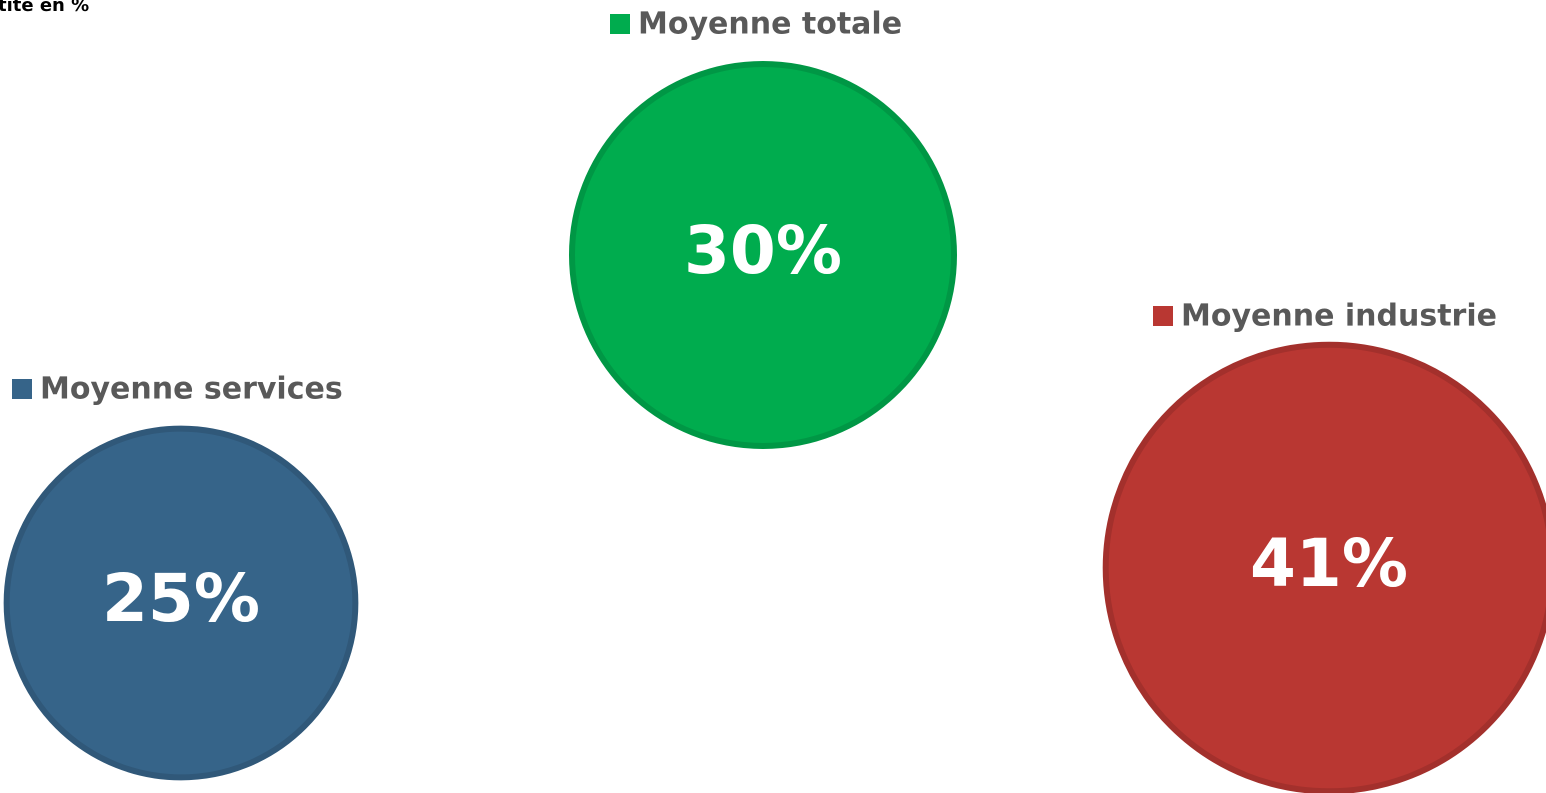  What do you see at coordinates (1339, 316) in the screenshot?
I see `legend-label: Moyenne industrie` at bounding box center [1339, 316].